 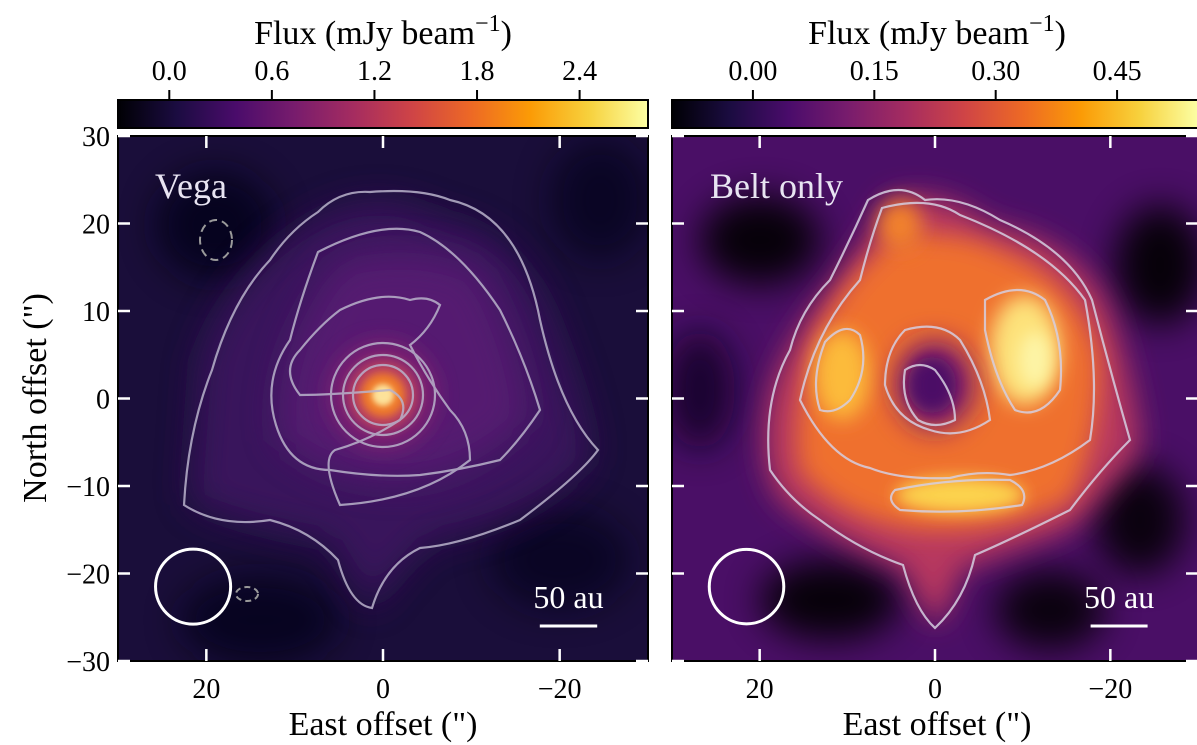 What do you see at coordinates (1110, 689) in the screenshot?
I see `belt-x-tick-label: −20` at bounding box center [1110, 689].